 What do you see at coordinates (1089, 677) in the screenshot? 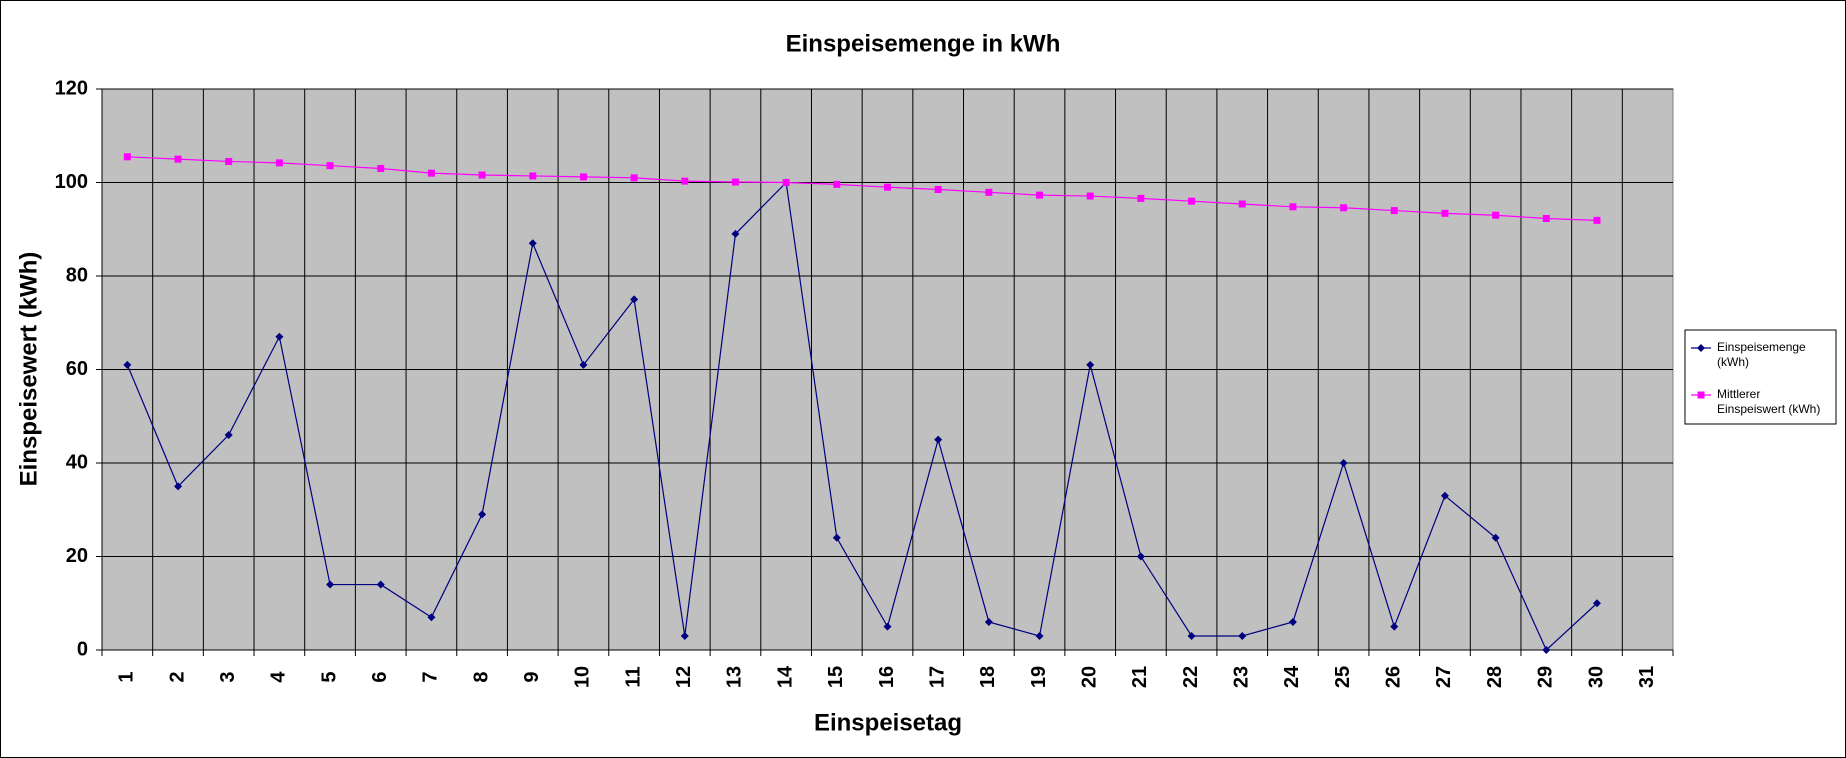
I see `x-tick-label: 20` at bounding box center [1089, 677].